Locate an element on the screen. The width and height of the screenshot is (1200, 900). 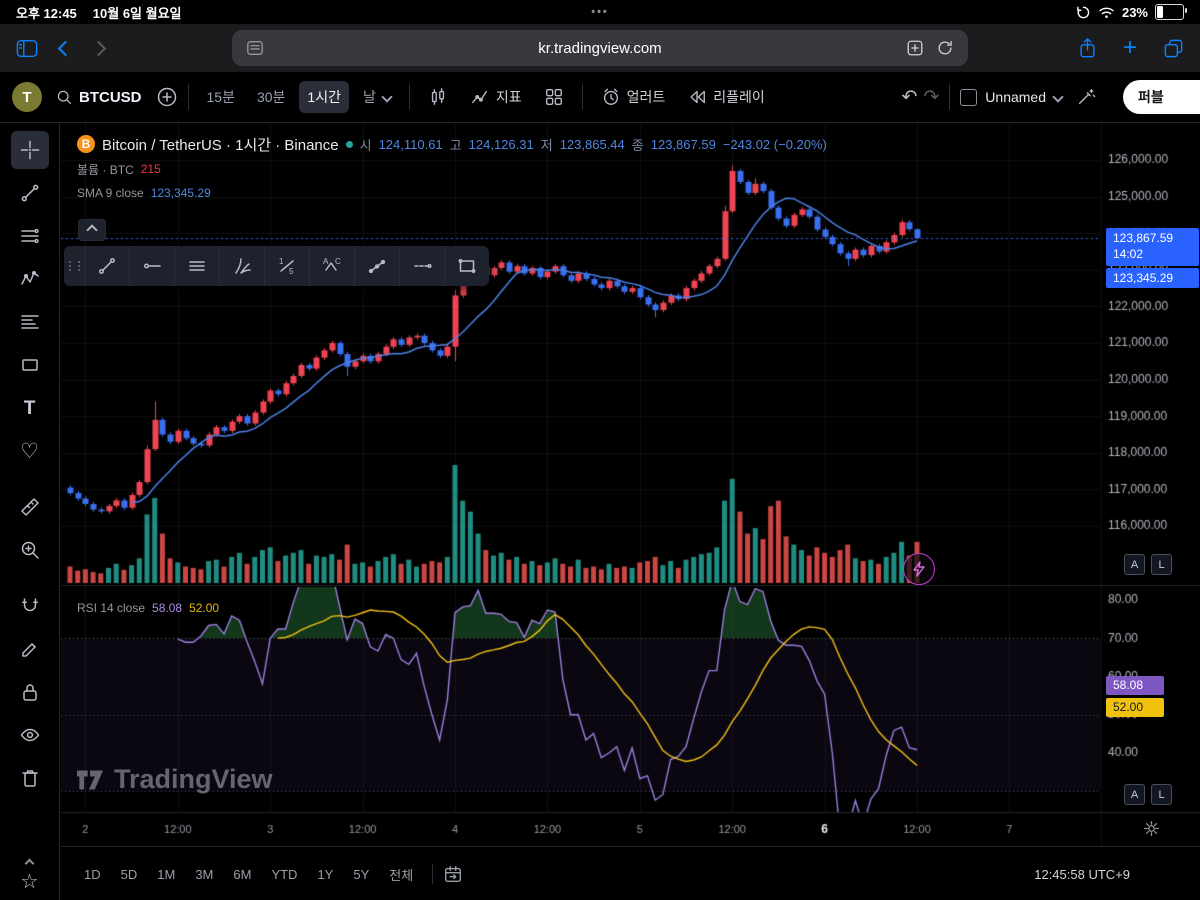
magnet-tool is located at coordinates (30, 606).